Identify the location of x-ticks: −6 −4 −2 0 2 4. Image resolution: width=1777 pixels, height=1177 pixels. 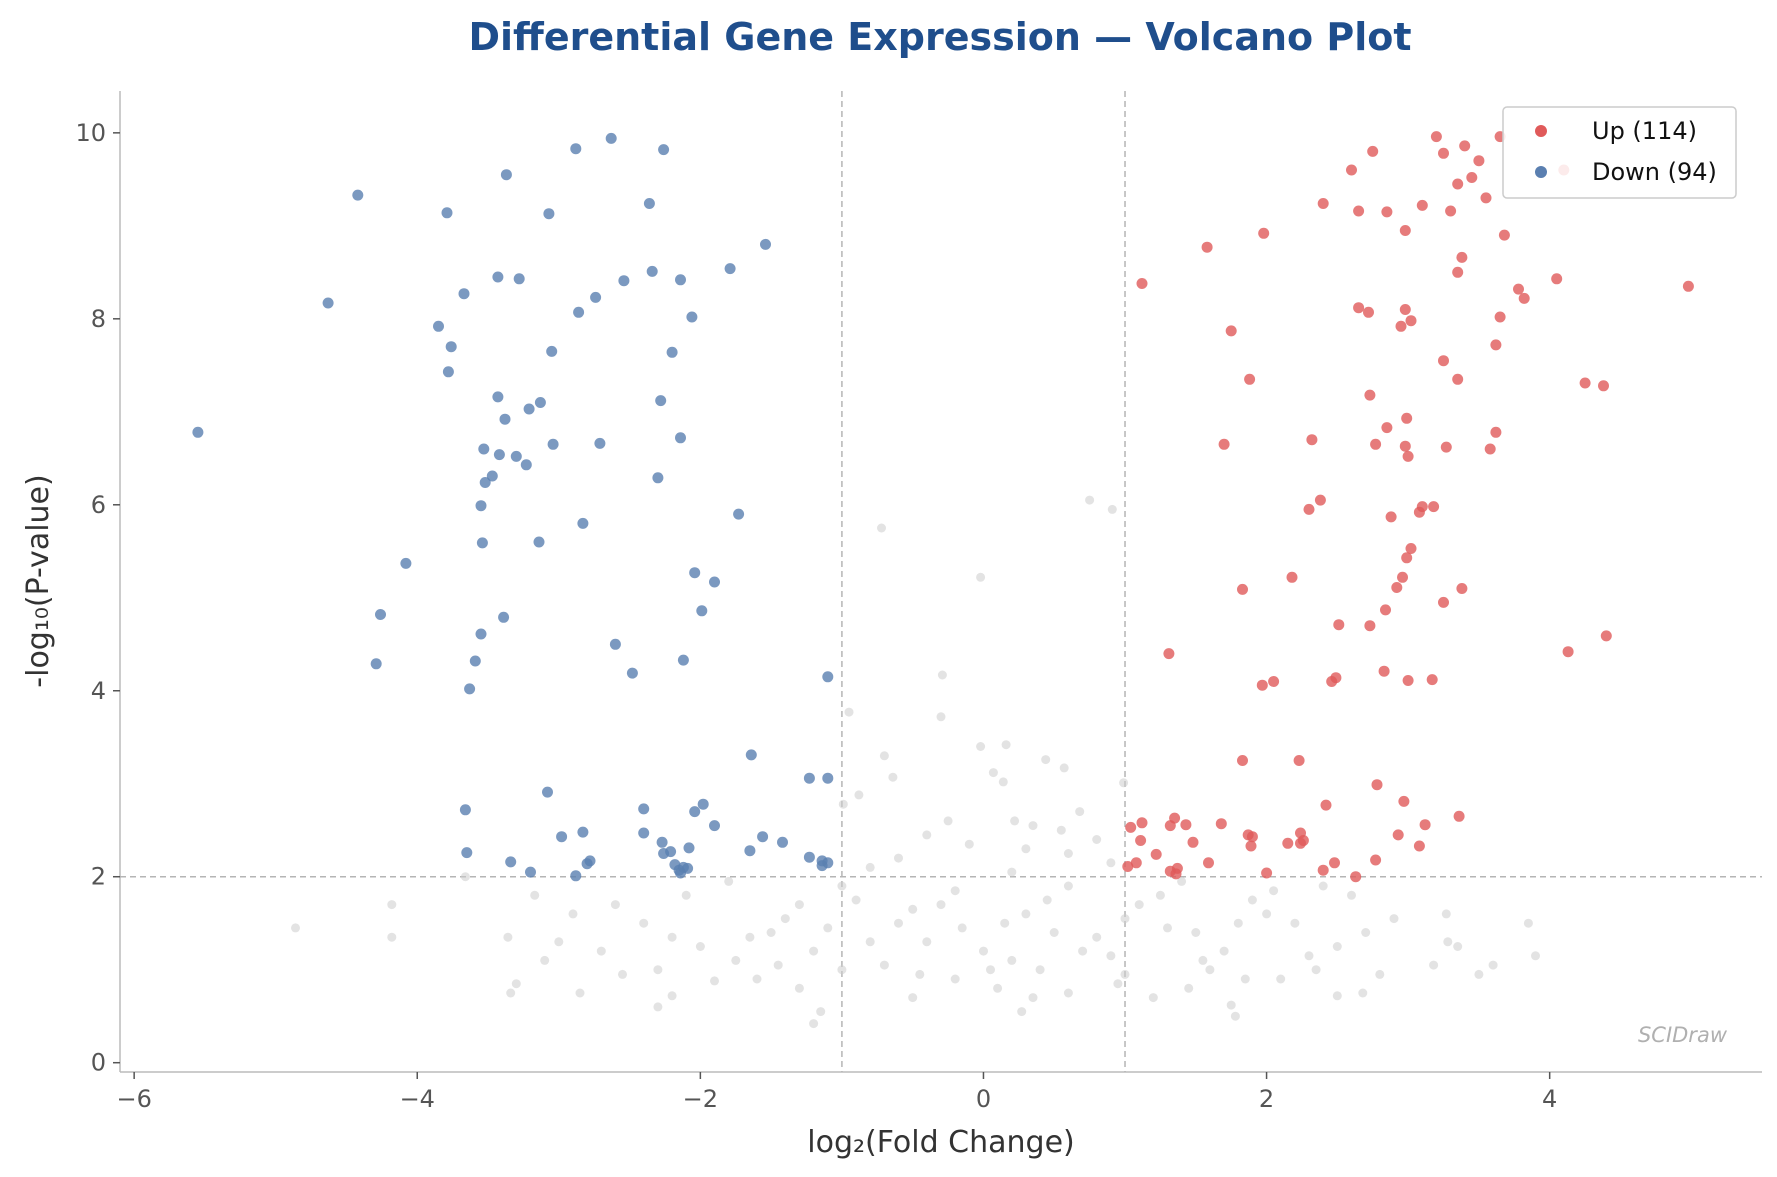
(836, 1092).